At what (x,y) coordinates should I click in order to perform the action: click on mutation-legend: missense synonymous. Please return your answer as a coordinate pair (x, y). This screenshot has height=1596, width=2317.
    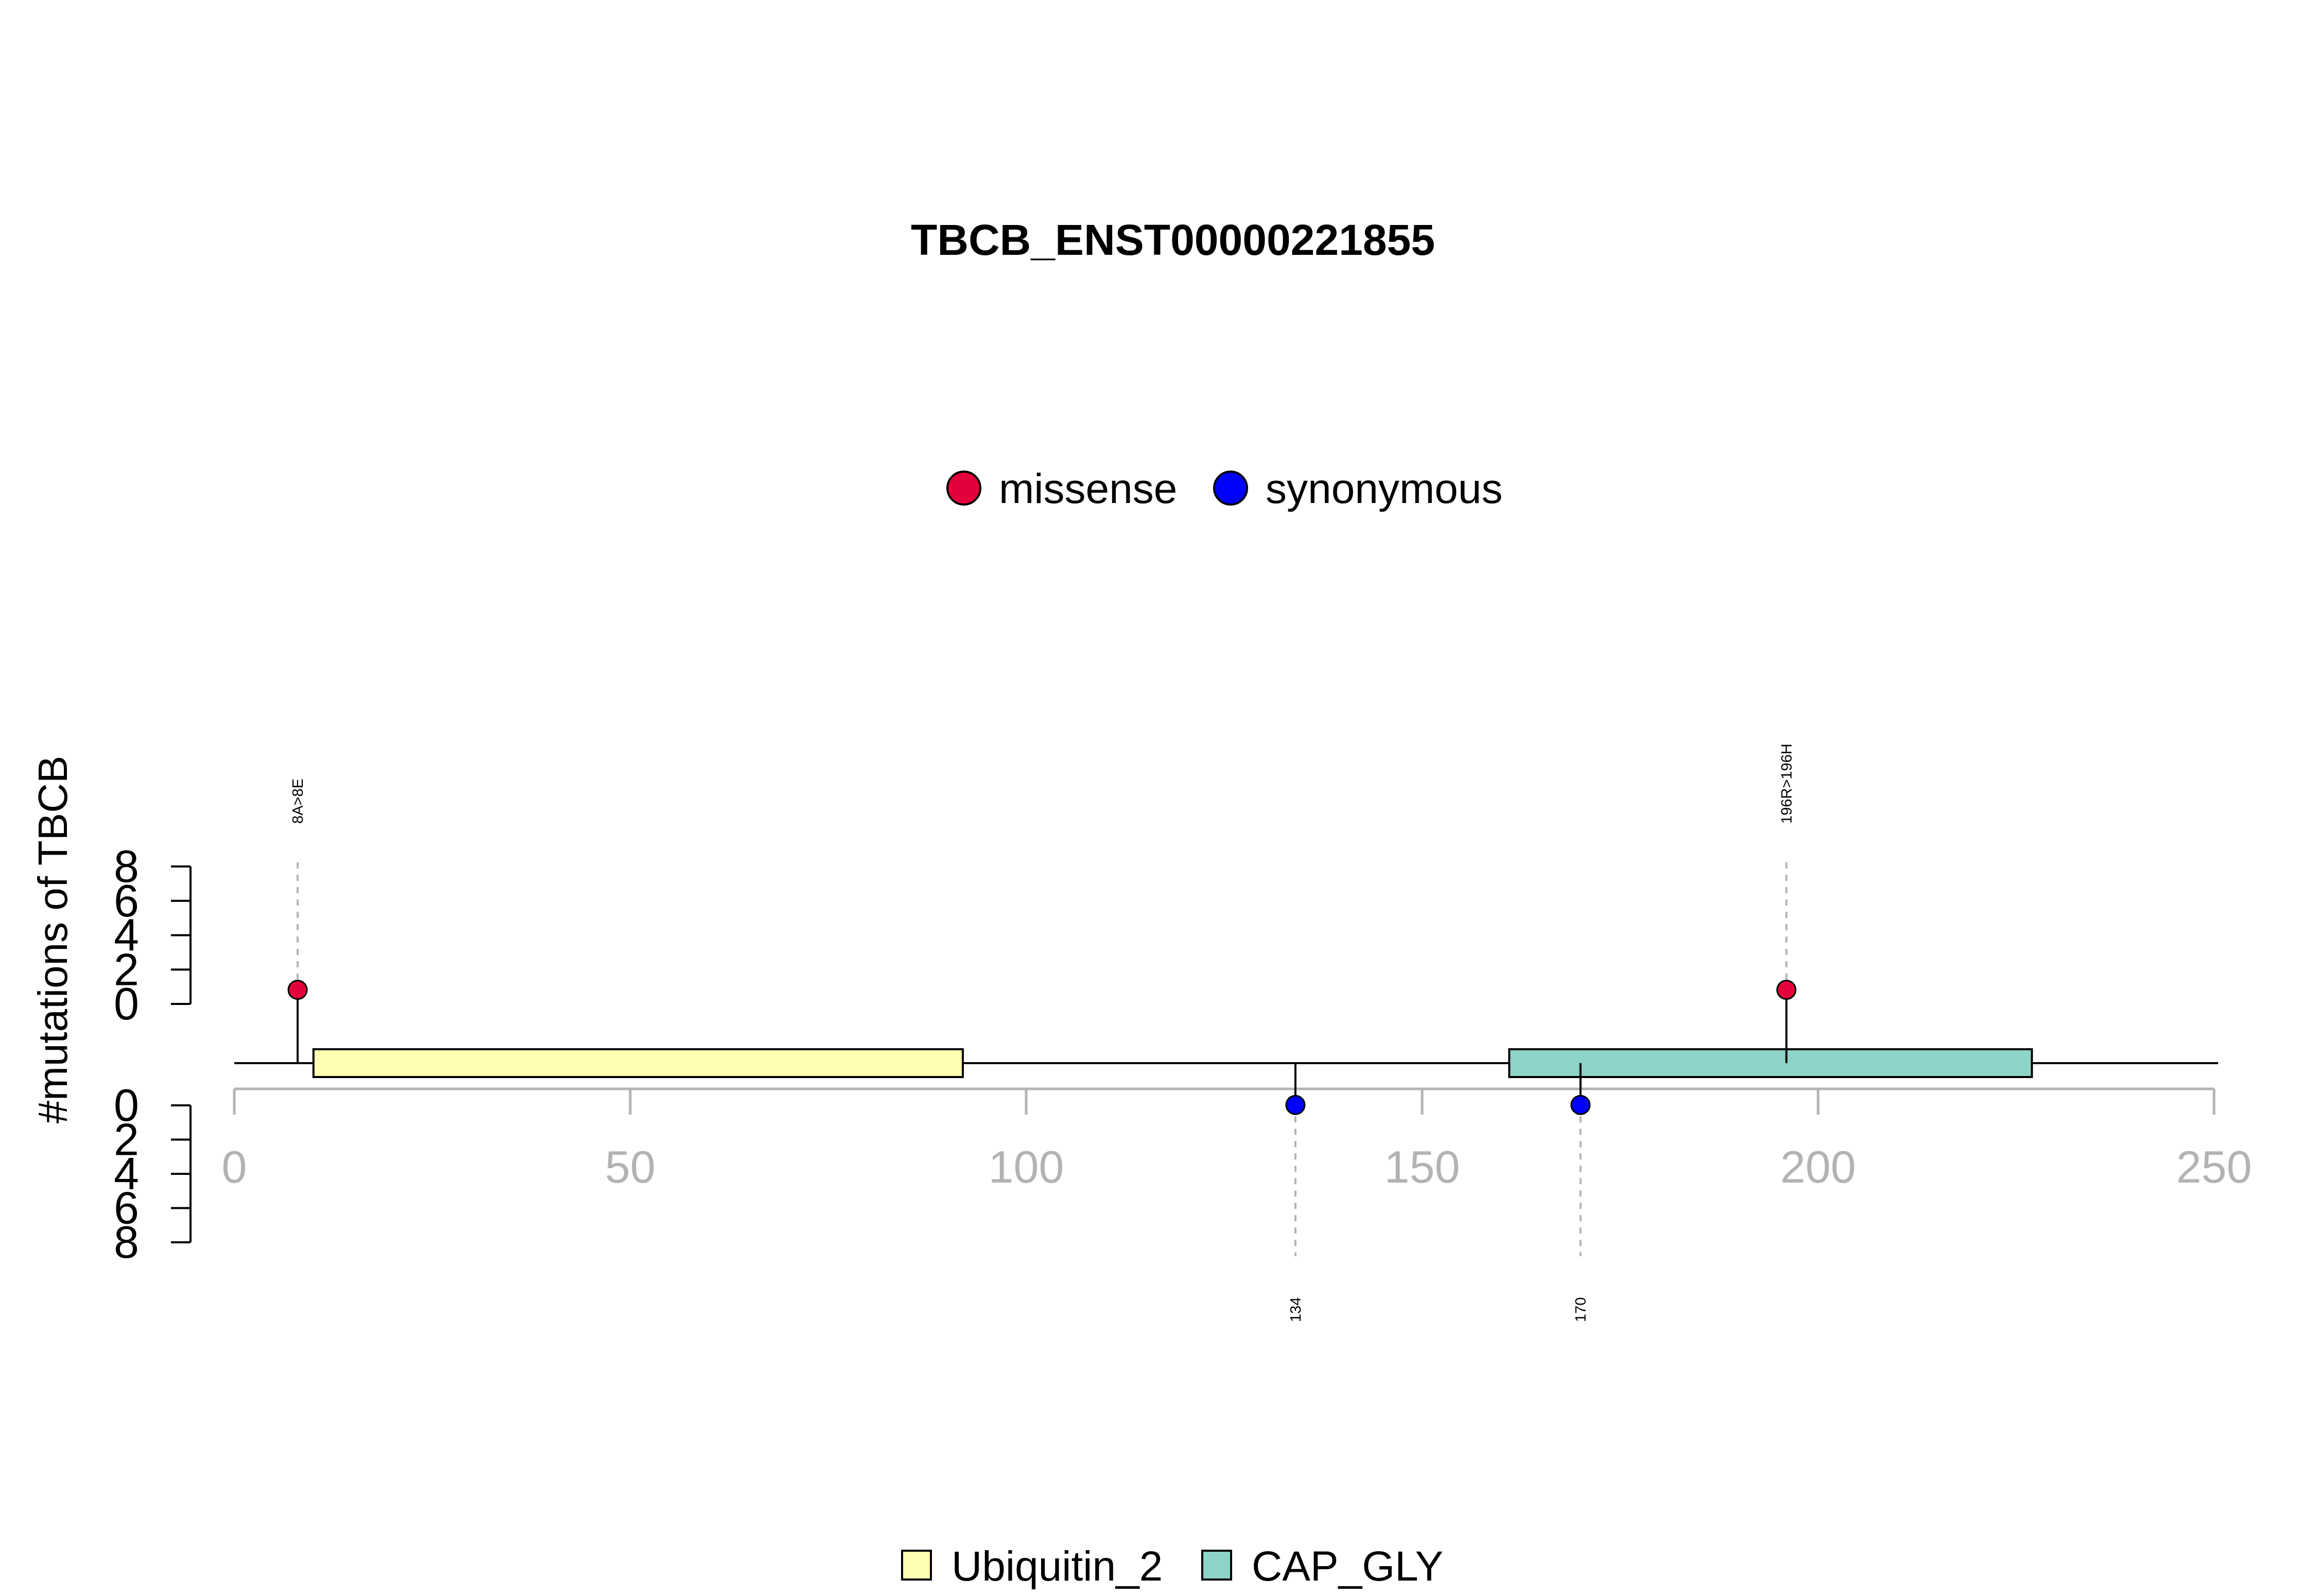
    Looking at the image, I should click on (1224, 488).